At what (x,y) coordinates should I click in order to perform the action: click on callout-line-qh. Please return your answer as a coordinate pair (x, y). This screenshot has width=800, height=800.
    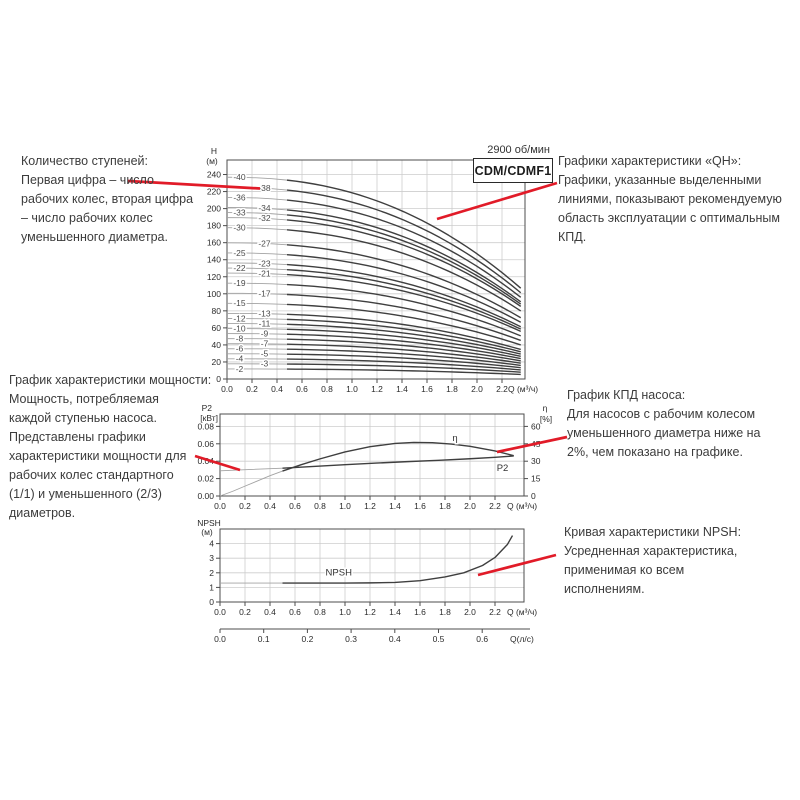
    Looking at the image, I should click on (497, 201).